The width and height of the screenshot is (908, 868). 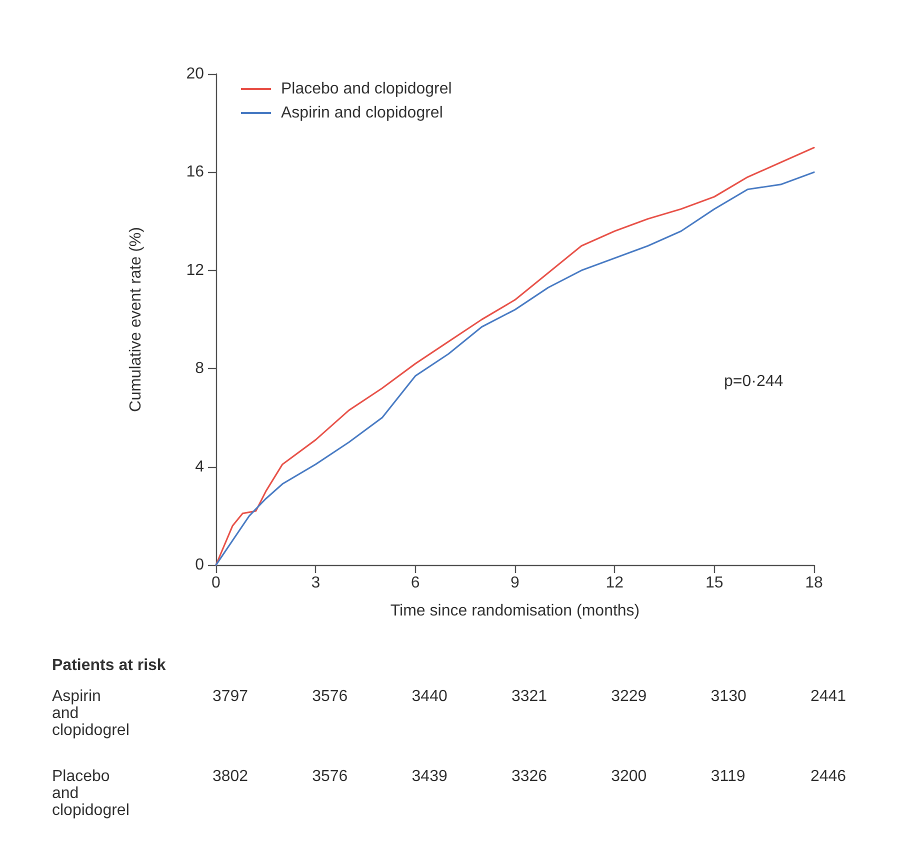 What do you see at coordinates (195, 74) in the screenshot?
I see `y-tick-label: 20` at bounding box center [195, 74].